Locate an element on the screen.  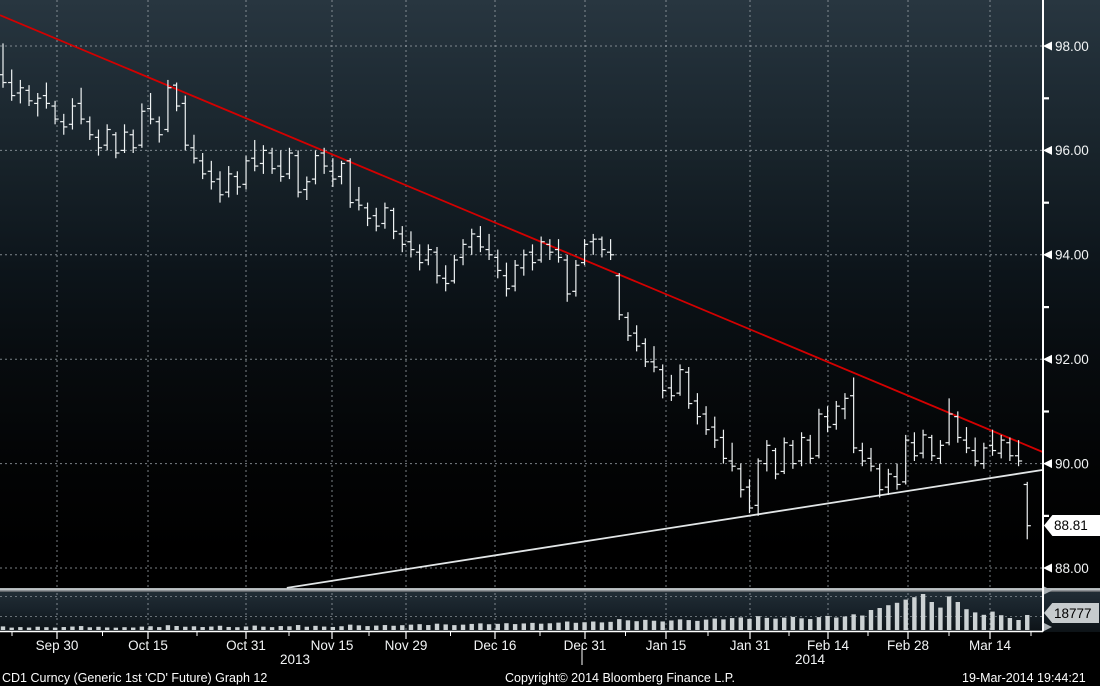
price-tick-label: 92.00 is located at coordinates (1072, 359).